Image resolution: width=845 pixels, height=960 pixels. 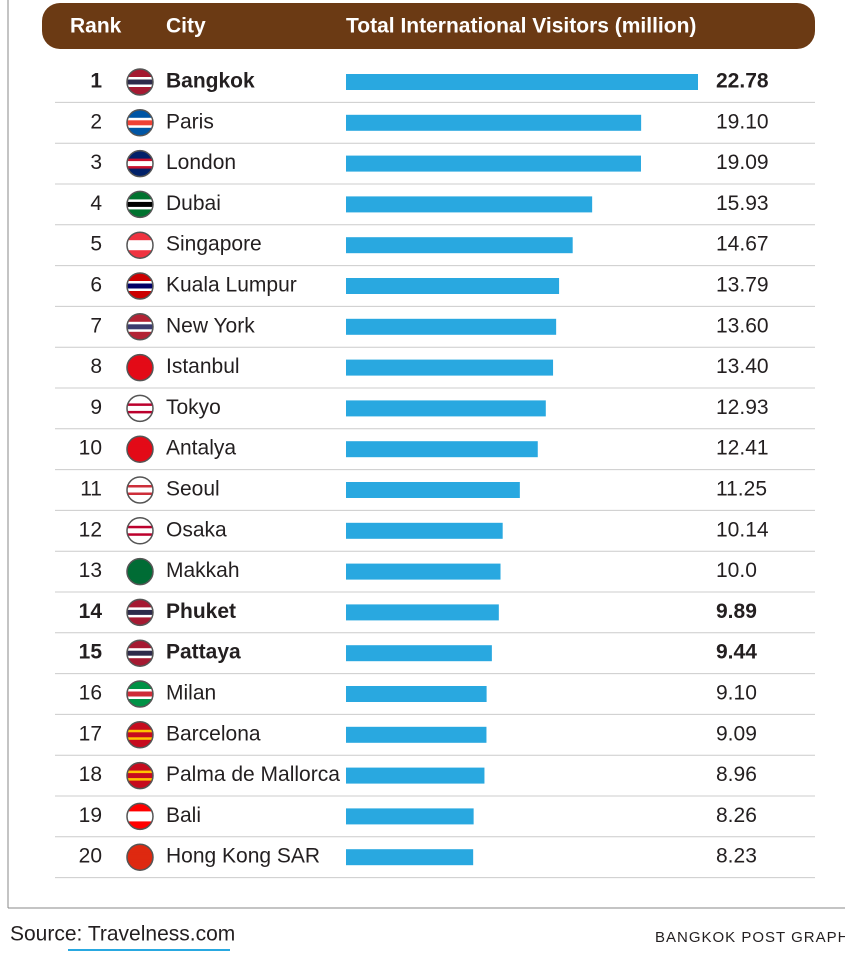 I want to click on rank: 13, so click(x=90, y=570).